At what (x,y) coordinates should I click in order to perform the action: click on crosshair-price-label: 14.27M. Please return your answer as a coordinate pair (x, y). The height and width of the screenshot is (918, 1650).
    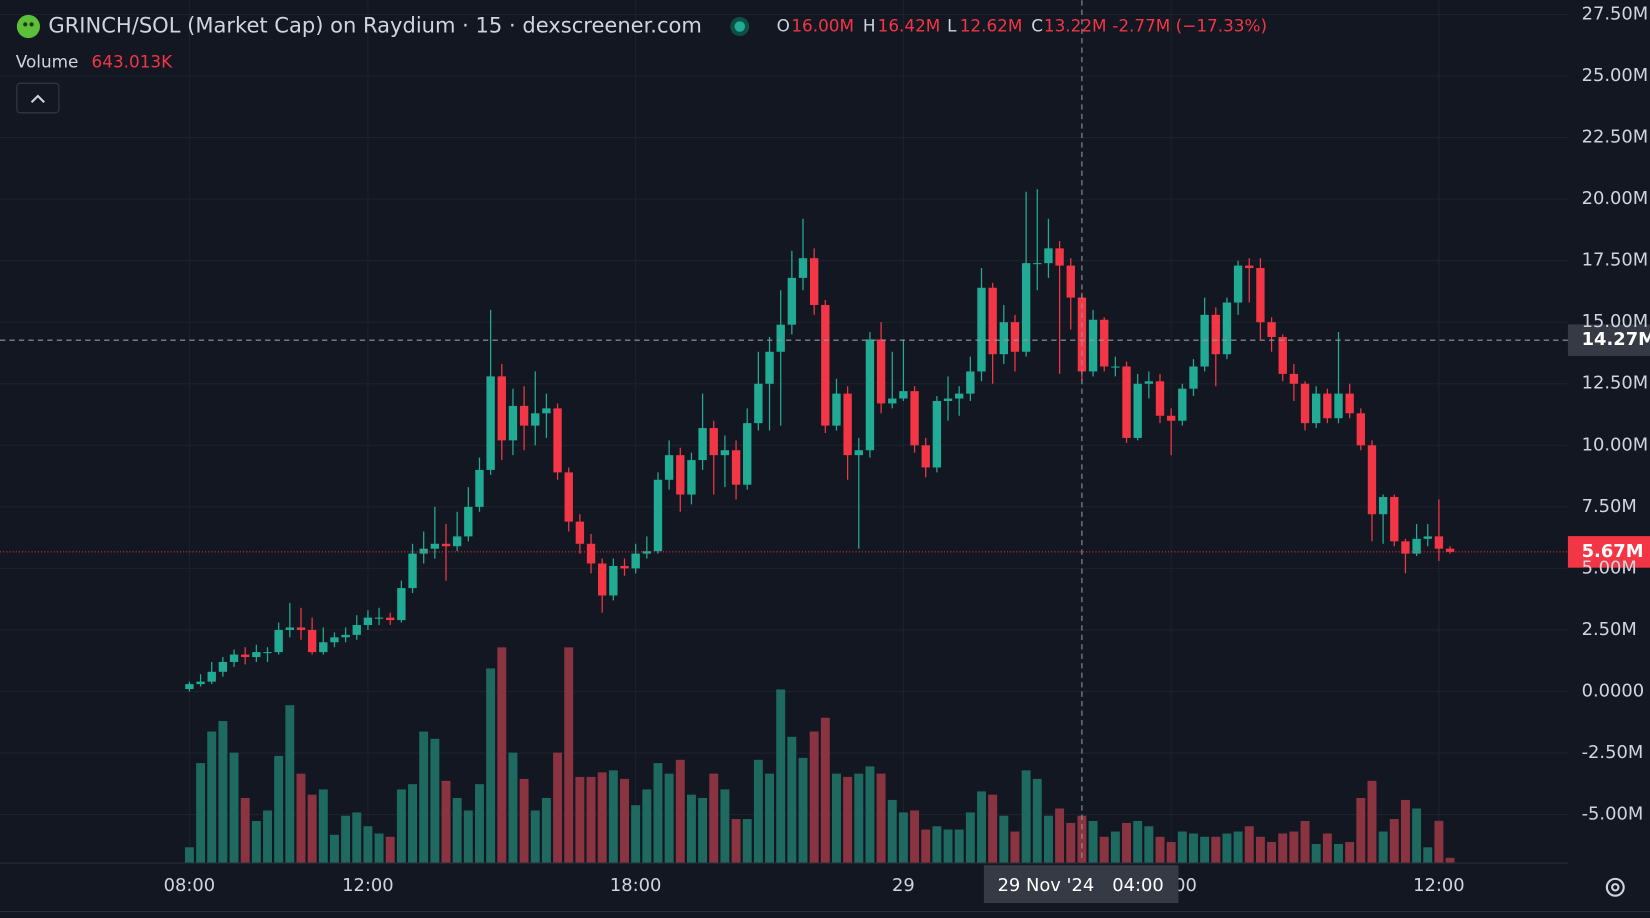
    Looking at the image, I should click on (1616, 339).